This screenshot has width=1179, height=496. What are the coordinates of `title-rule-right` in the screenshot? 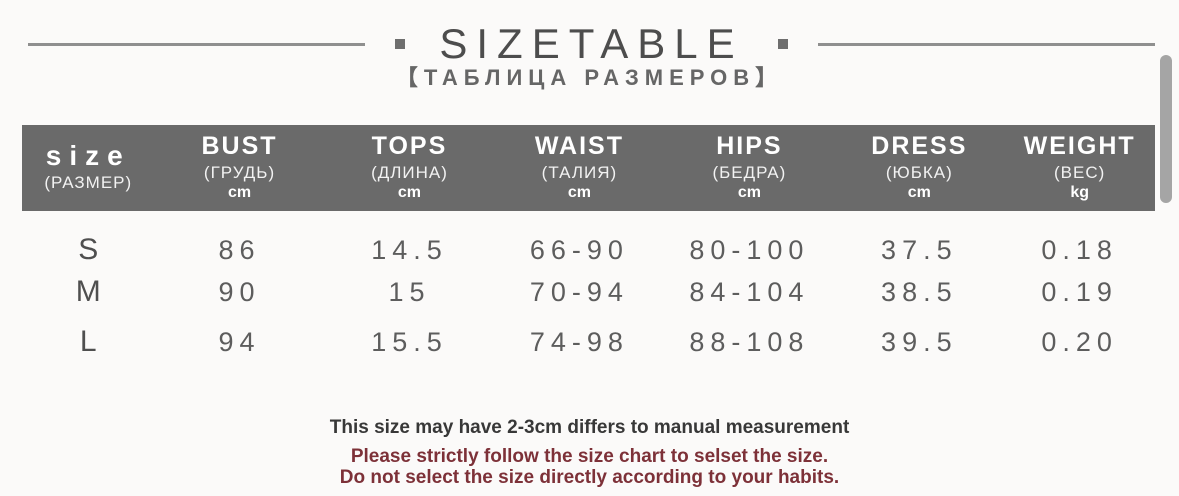 It's located at (986, 44).